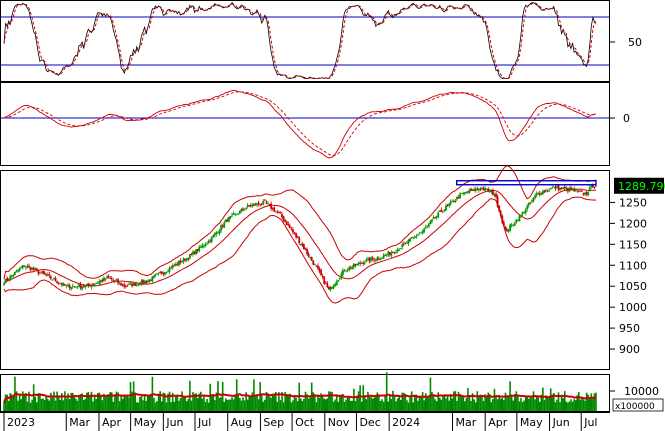 This screenshot has height=431, width=665. I want to click on stochastic-tick-label: 50, so click(635, 42).